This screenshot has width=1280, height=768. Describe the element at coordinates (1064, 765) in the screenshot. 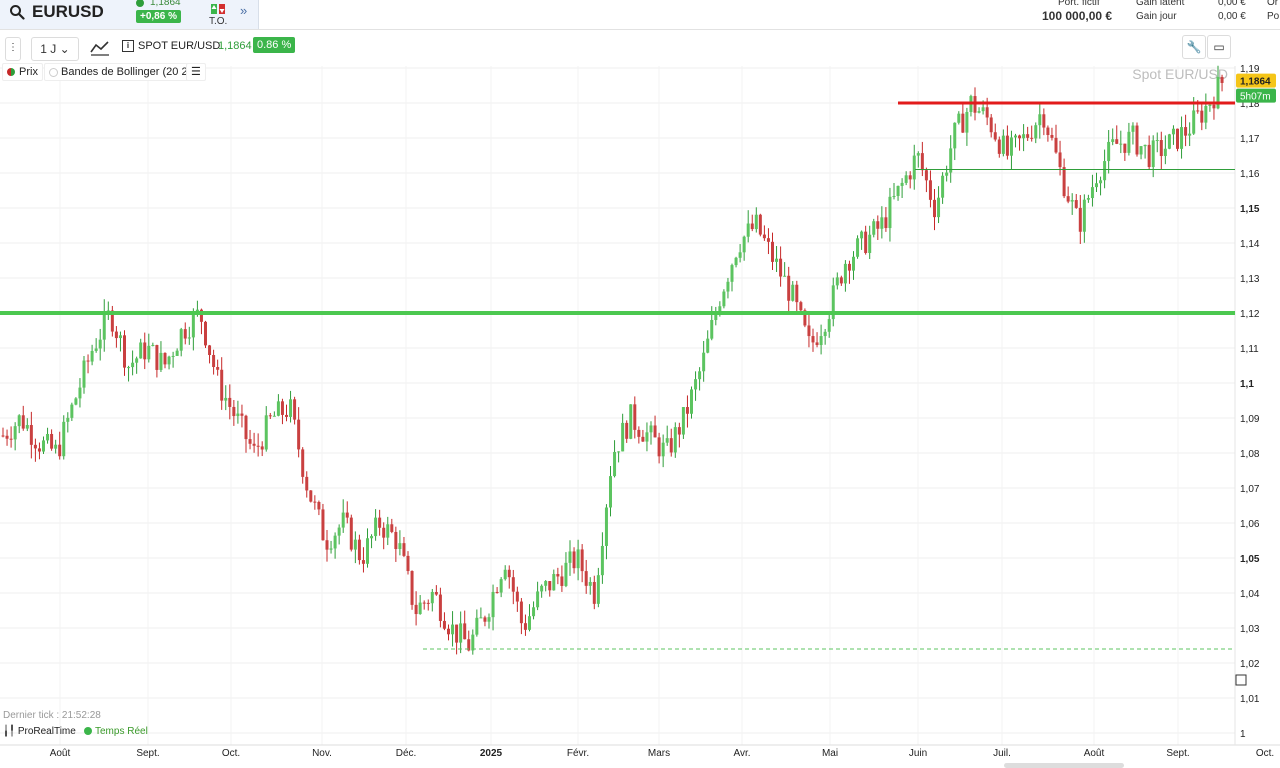

I see `horizontal-scrollbar` at that location.